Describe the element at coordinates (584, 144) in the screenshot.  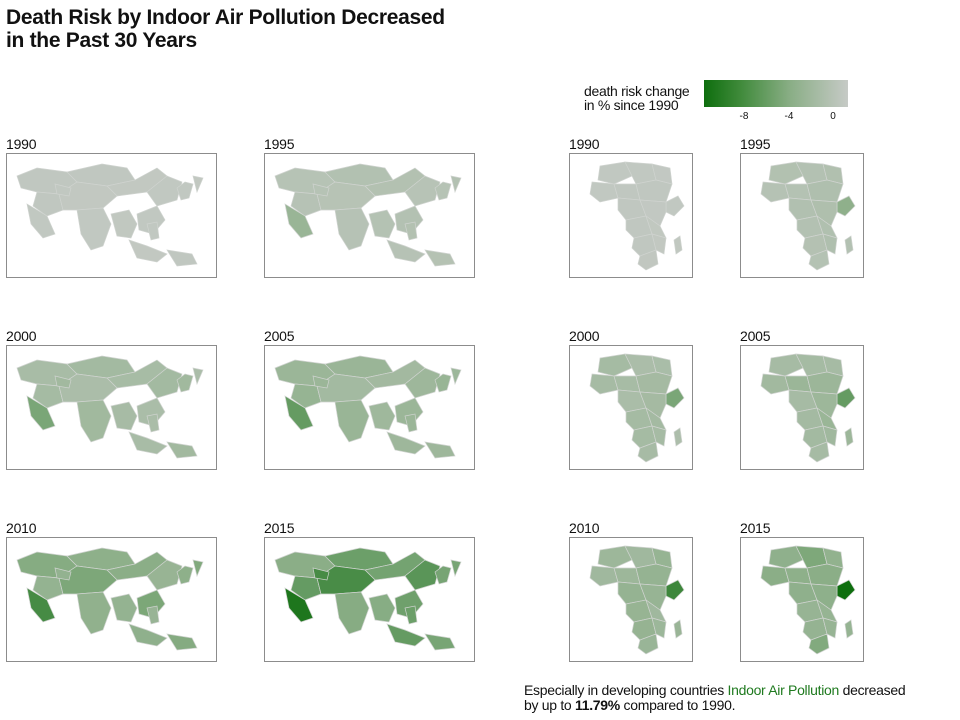
I see `africa-panel-label-1990: 1990` at that location.